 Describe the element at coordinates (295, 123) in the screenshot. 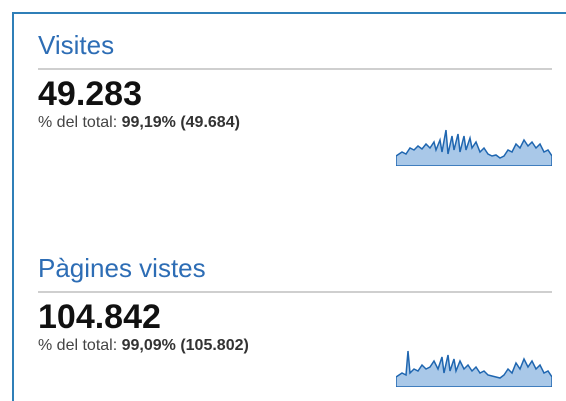

I see `metric-share: % del total: 99,19% (49.684)` at that location.